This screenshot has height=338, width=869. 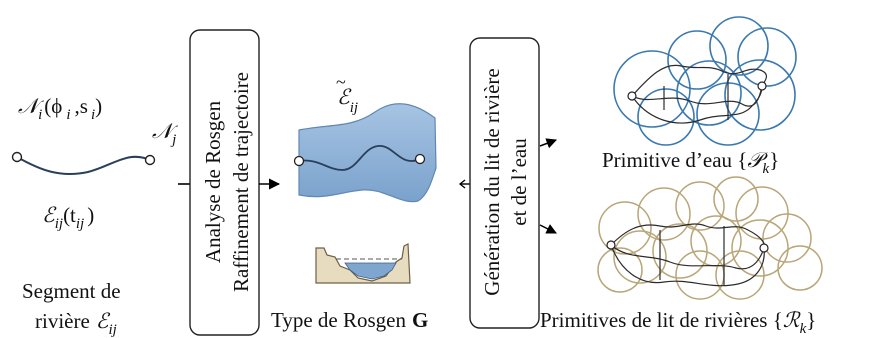 I want to click on refined-start-node, so click(x=299, y=161).